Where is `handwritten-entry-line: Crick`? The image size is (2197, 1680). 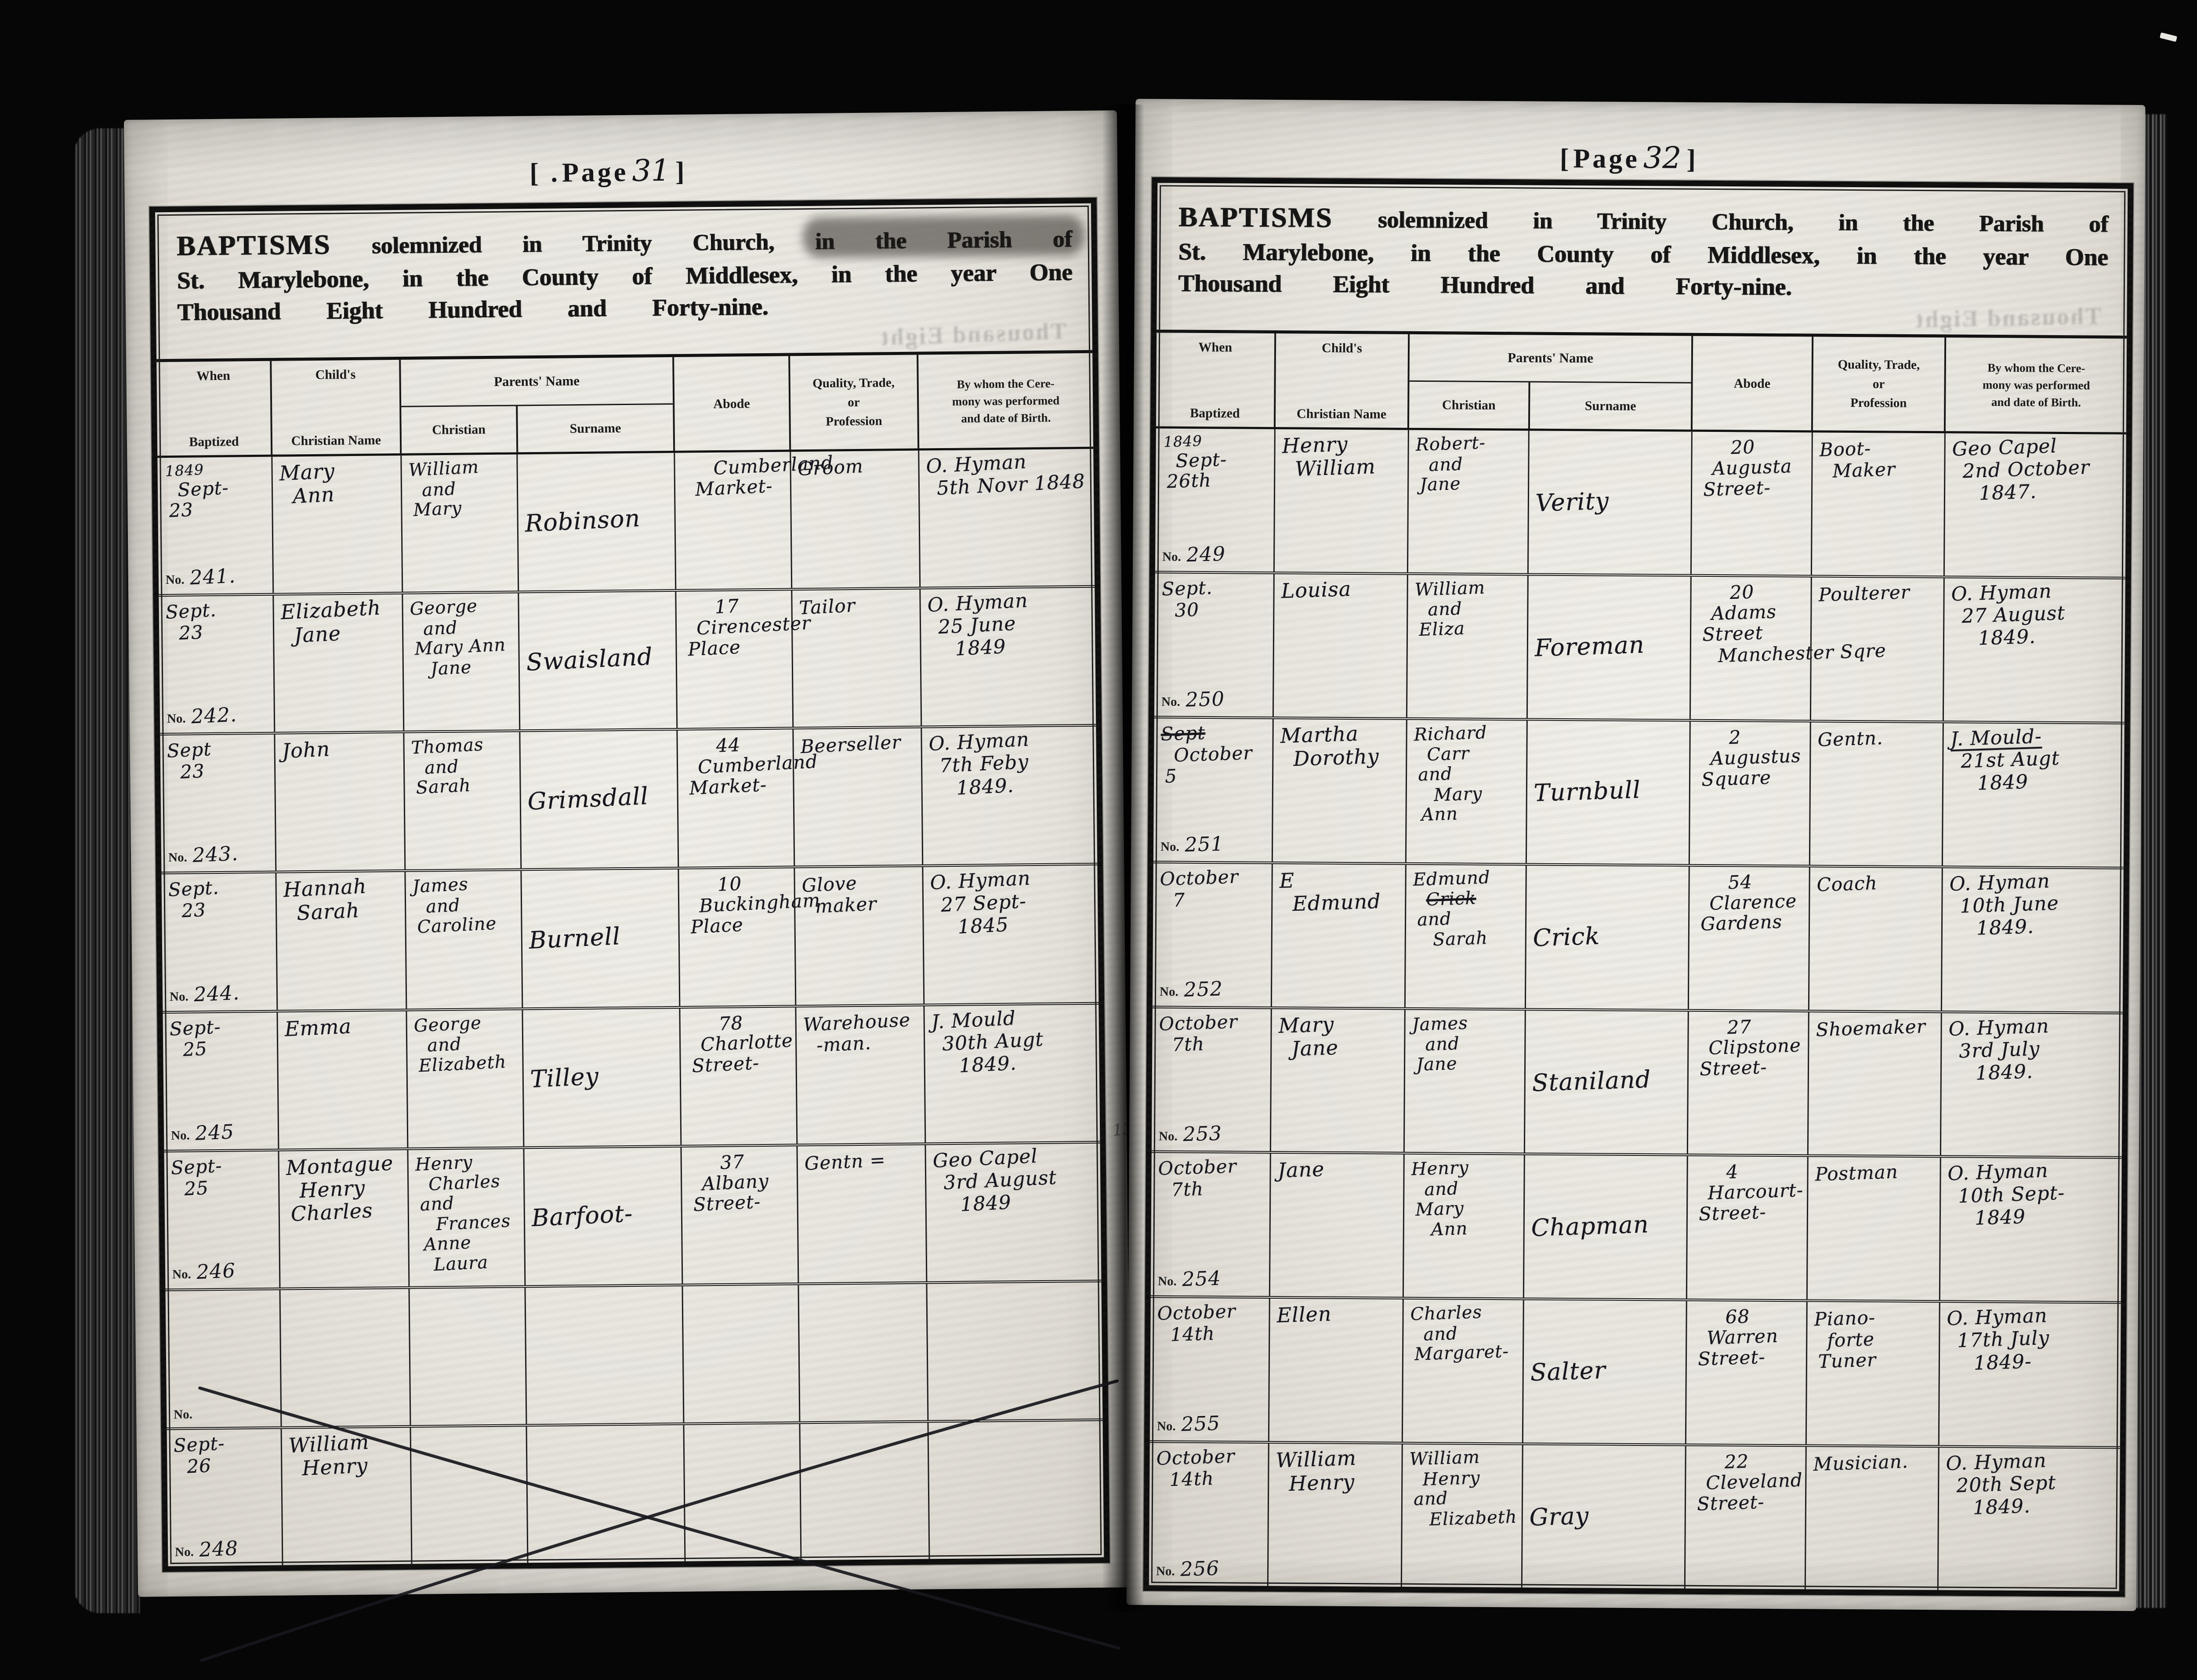
handwritten-entry-line: Crick is located at coordinates (1566, 937).